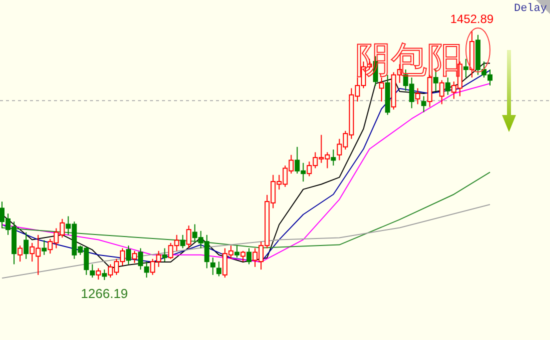  What do you see at coordinates (472, 19) in the screenshot?
I see `annotation: 1452.89` at bounding box center [472, 19].